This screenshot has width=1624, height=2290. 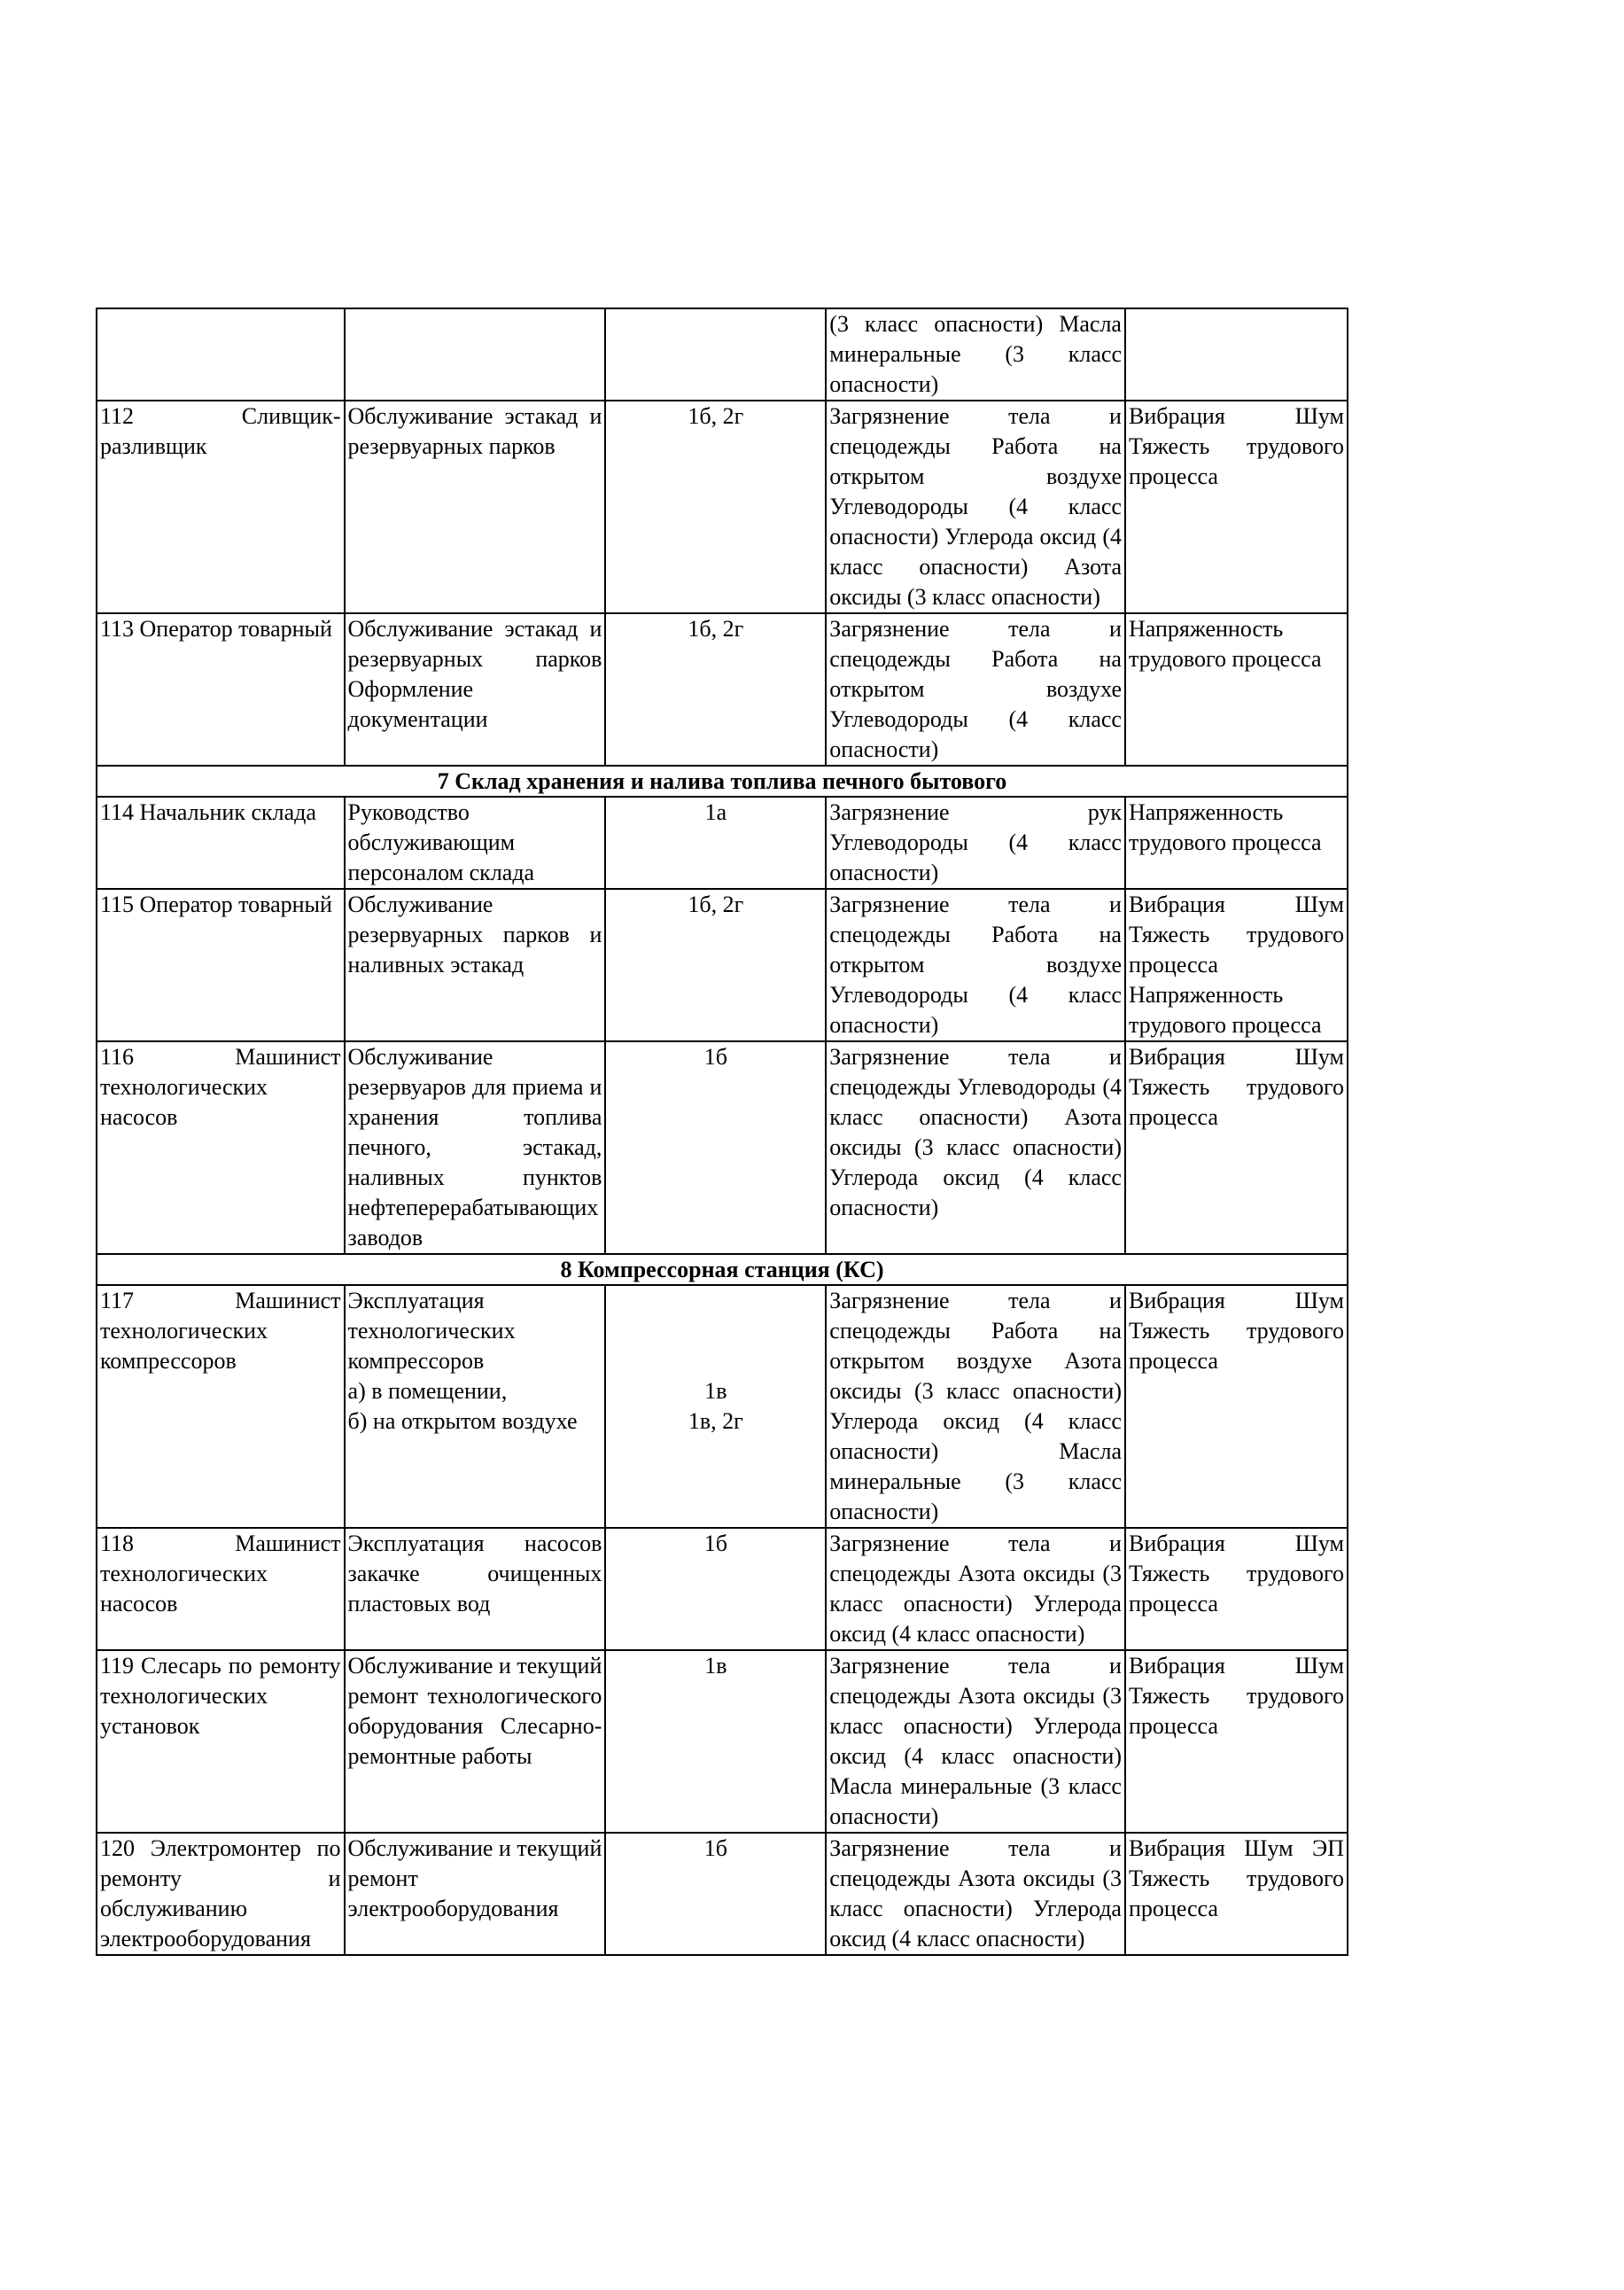 What do you see at coordinates (716, 1741) in the screenshot?
I see `class-code-cell: 1в` at bounding box center [716, 1741].